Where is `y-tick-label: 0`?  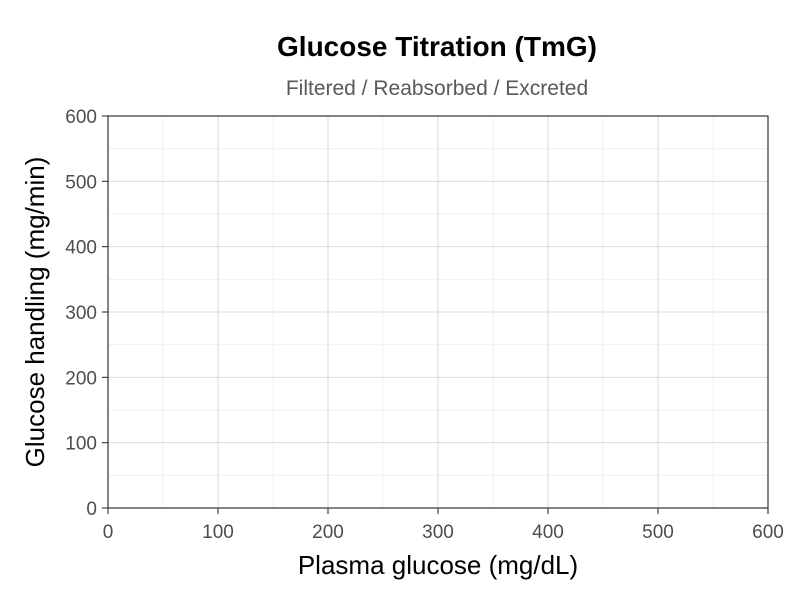
y-tick-label: 0 is located at coordinates (91, 509).